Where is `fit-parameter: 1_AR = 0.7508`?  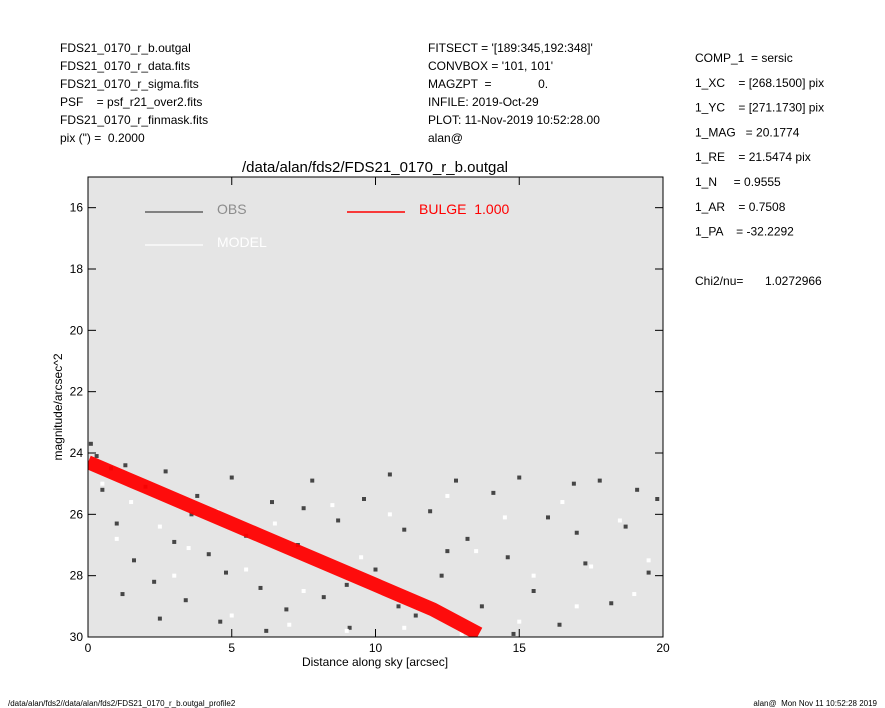
fit-parameter: 1_AR = 0.7508 is located at coordinates (740, 207).